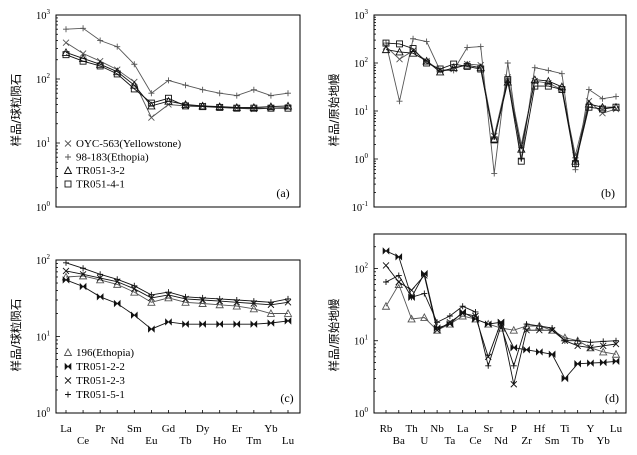 This screenshot has width=637, height=455. I want to click on panel-label: (c), so click(286, 398).